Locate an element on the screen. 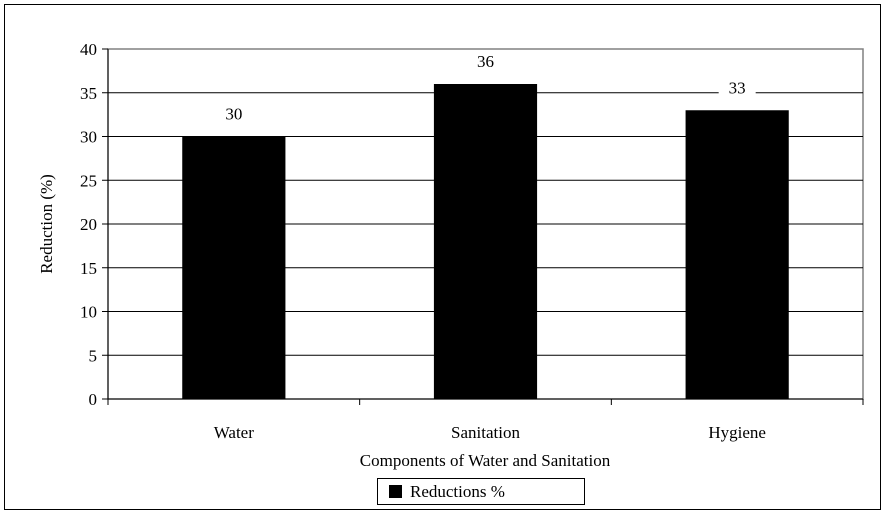 Image resolution: width=885 pixels, height=514 pixels. bar-water is located at coordinates (234, 267).